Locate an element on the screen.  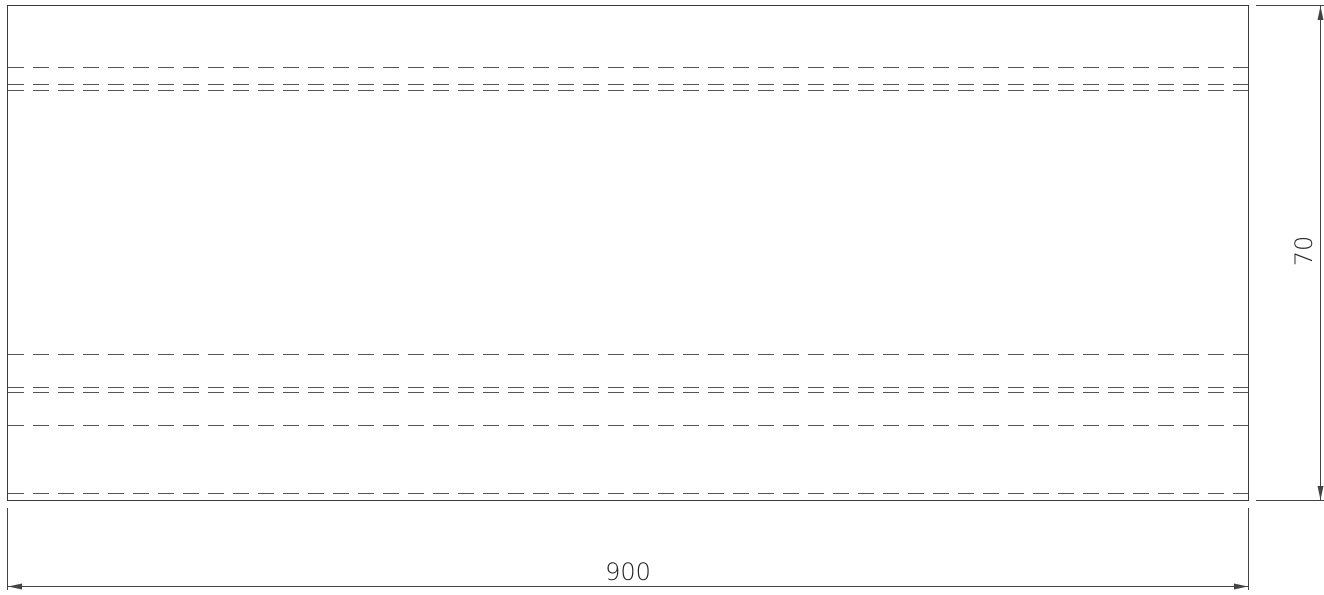
width-arrow-left is located at coordinates (15, 586).